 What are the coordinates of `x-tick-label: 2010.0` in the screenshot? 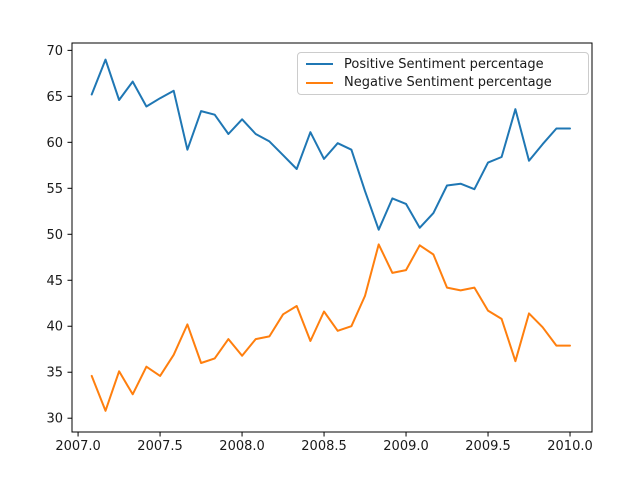 It's located at (570, 446).